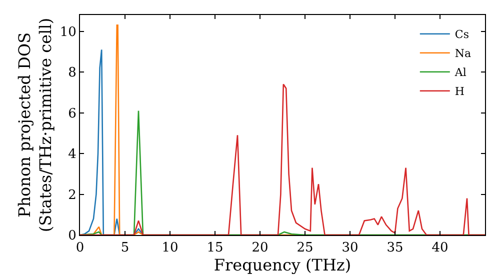 This screenshot has height=280, width=500. I want to click on x-tick-label: 15, so click(215, 248).